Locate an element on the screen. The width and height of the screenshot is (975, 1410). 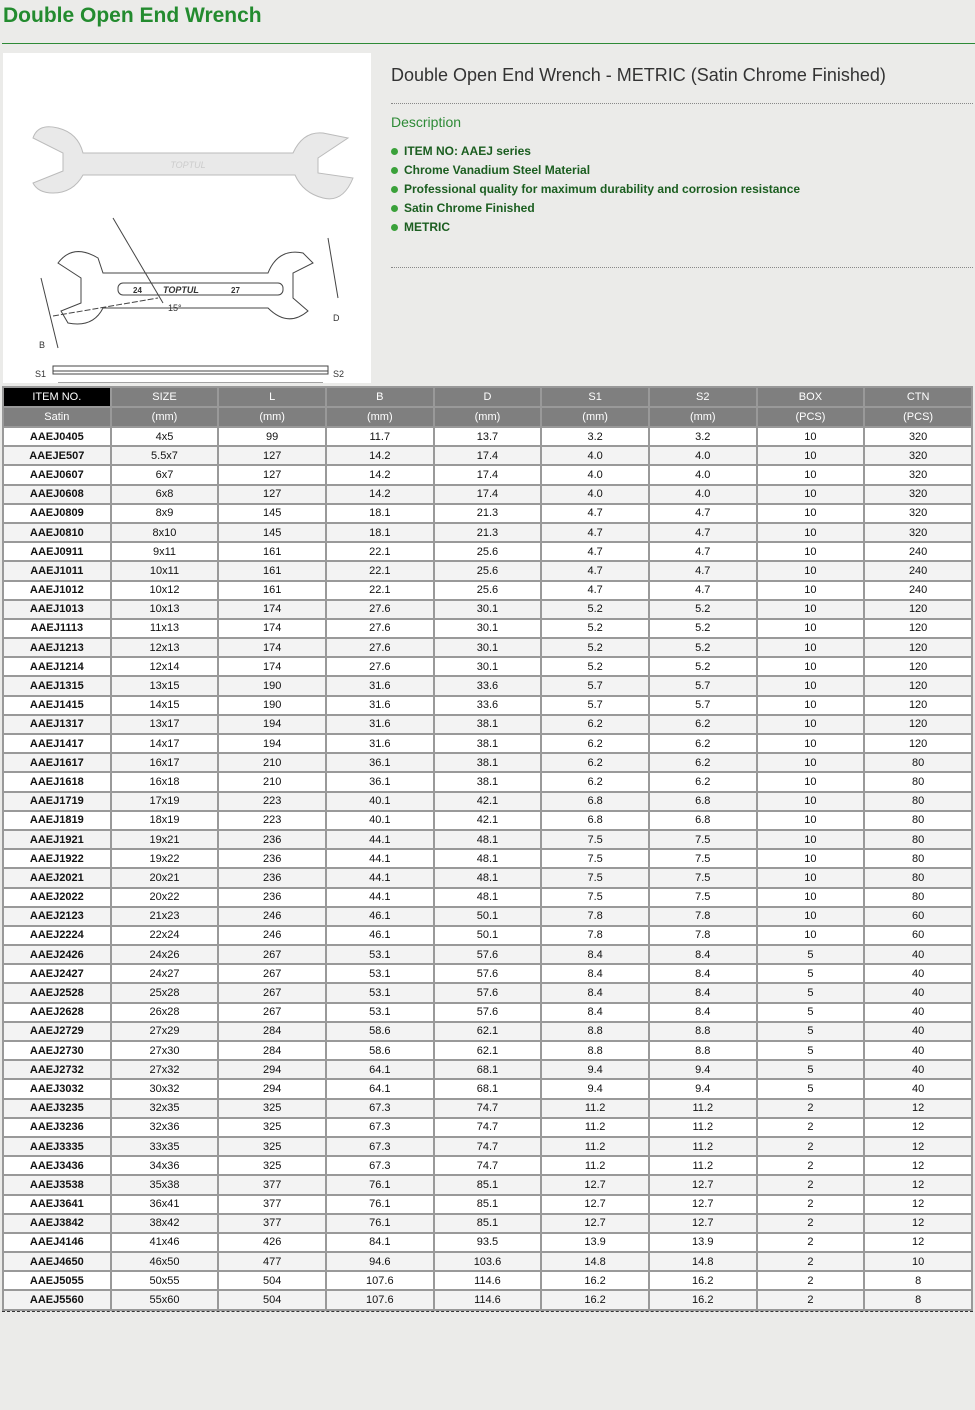
table-cell: 190 is located at coordinates (272, 686).